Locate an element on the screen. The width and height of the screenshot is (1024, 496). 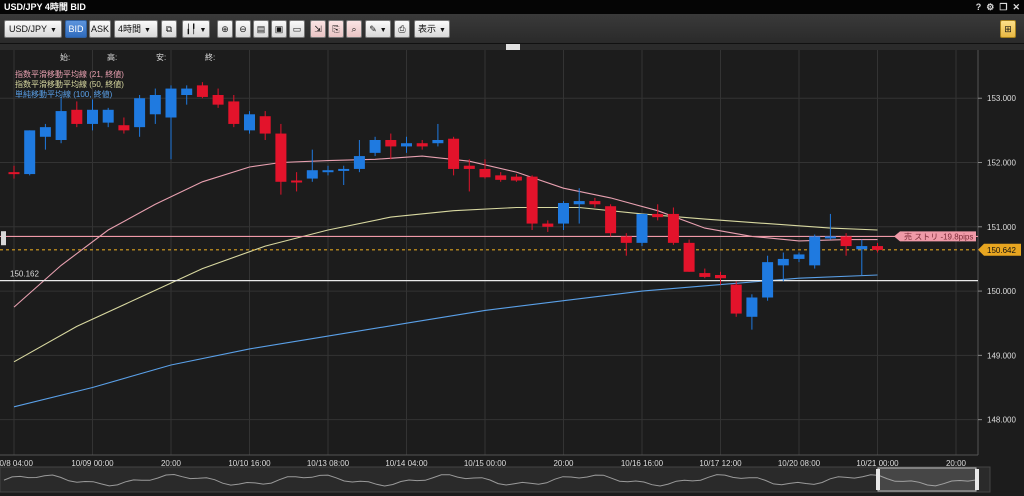
y-tick-label: 150.000 is located at coordinates (1001, 291).